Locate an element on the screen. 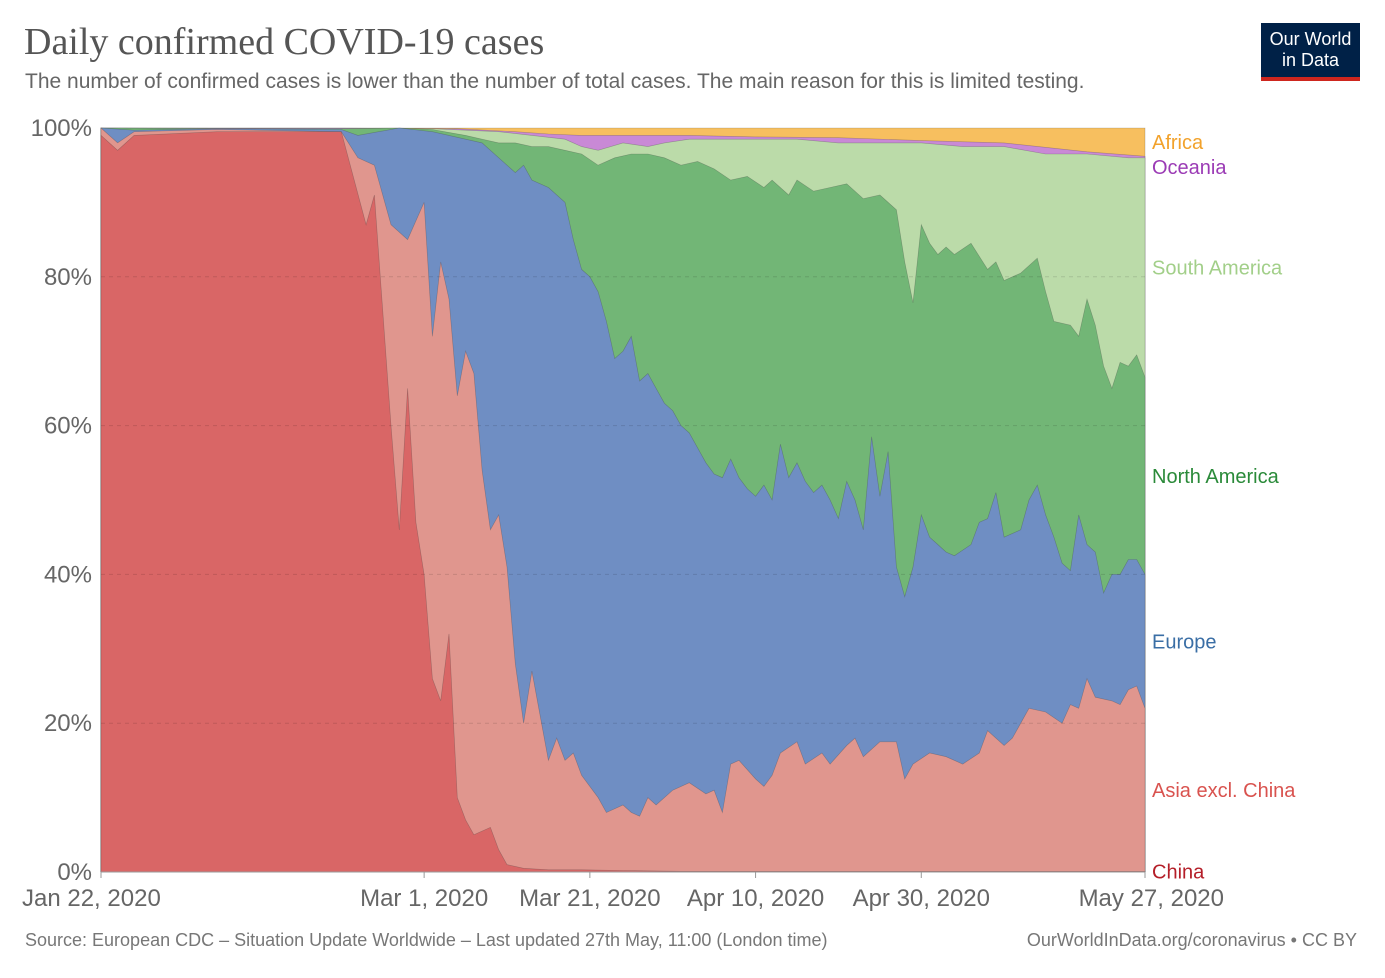 The image size is (1385, 978). legend-label-africa: Africa is located at coordinates (1178, 143).